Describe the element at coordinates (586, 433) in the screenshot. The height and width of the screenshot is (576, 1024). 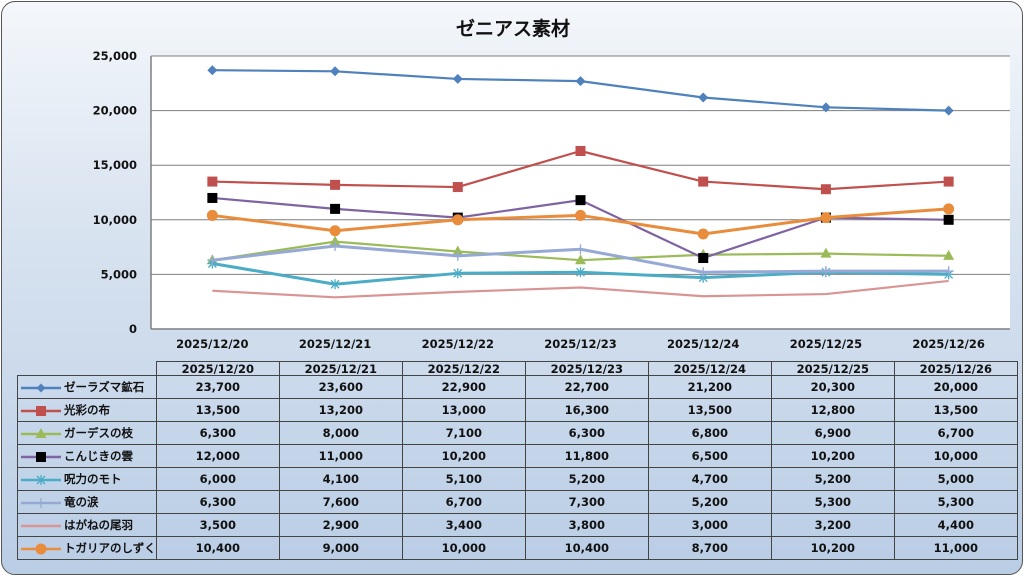
I see `table-cell: 6,300` at that location.